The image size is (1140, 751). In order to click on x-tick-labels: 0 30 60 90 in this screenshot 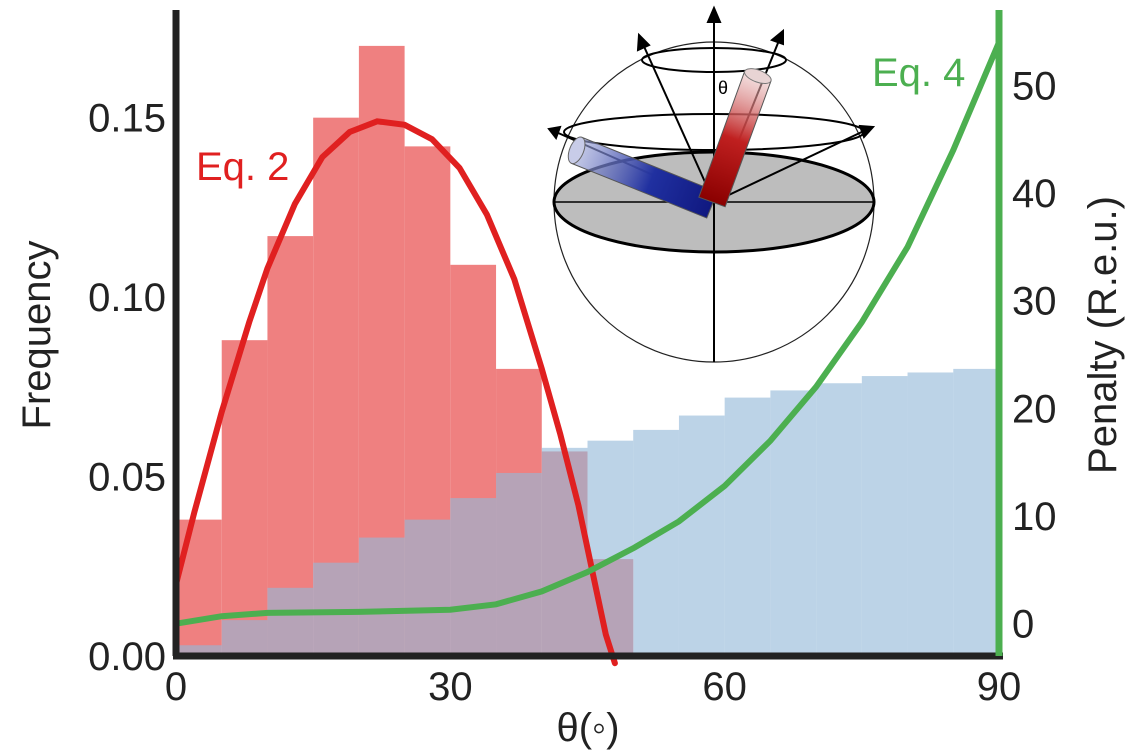, I will do `click(593, 687)`.